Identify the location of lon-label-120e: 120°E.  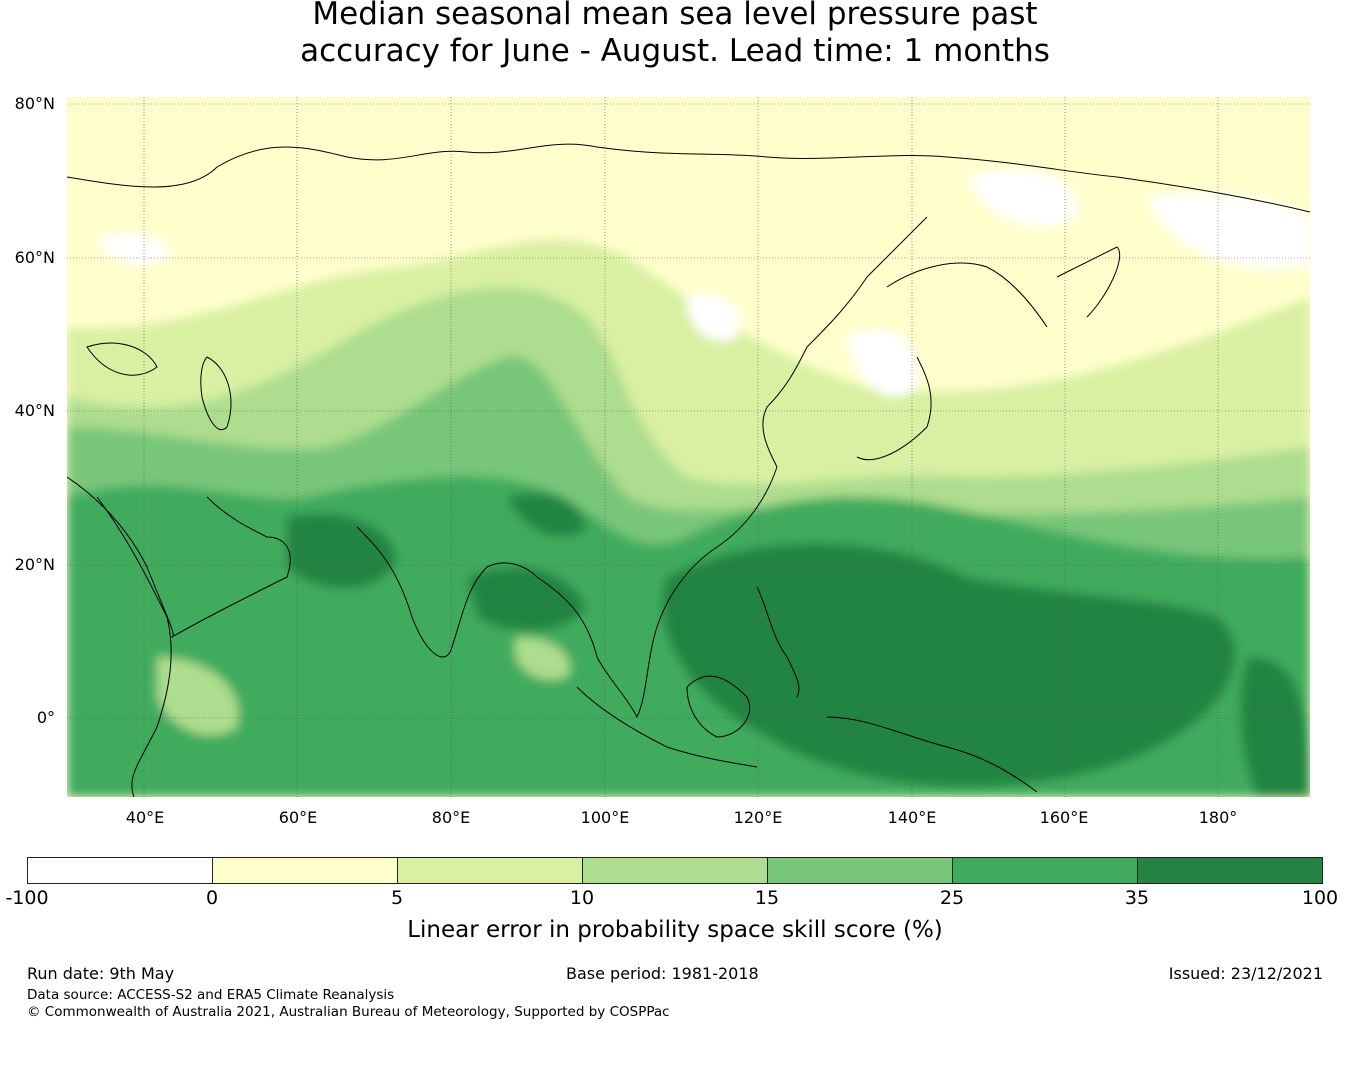
(758, 817).